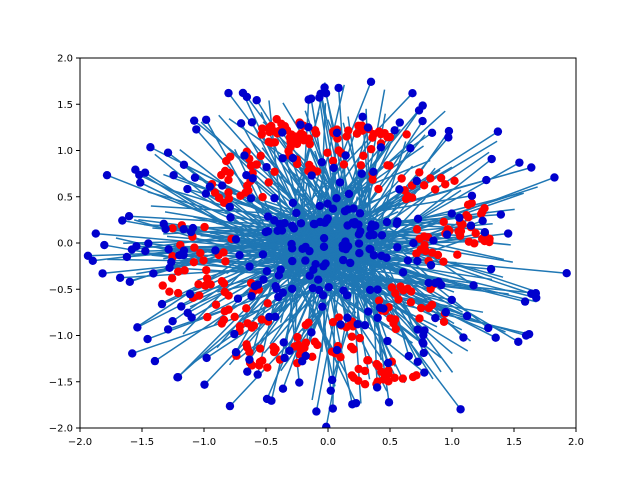 This screenshot has height=480, width=640. Describe the element at coordinates (452, 442) in the screenshot. I see `x-tick-label: 1.0` at that location.